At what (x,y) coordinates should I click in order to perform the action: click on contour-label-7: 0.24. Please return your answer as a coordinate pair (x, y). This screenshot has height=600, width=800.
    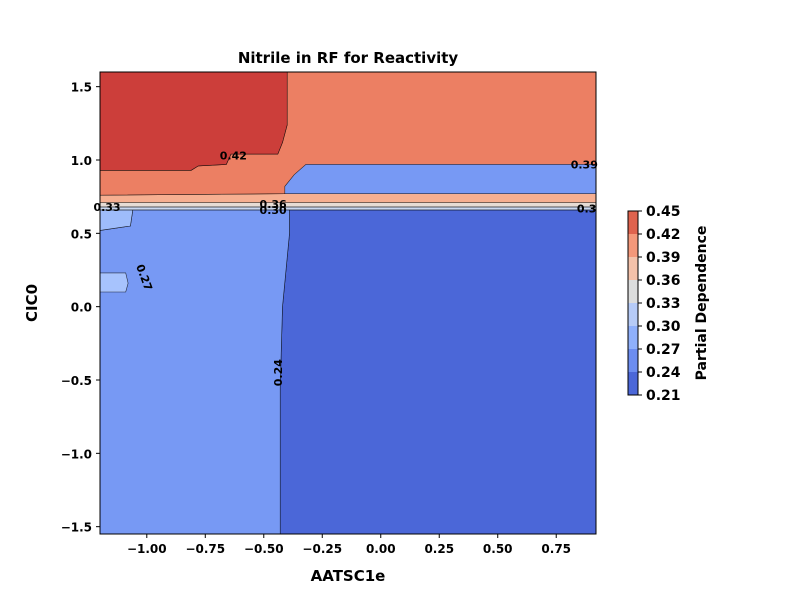
    Looking at the image, I should click on (278, 372).